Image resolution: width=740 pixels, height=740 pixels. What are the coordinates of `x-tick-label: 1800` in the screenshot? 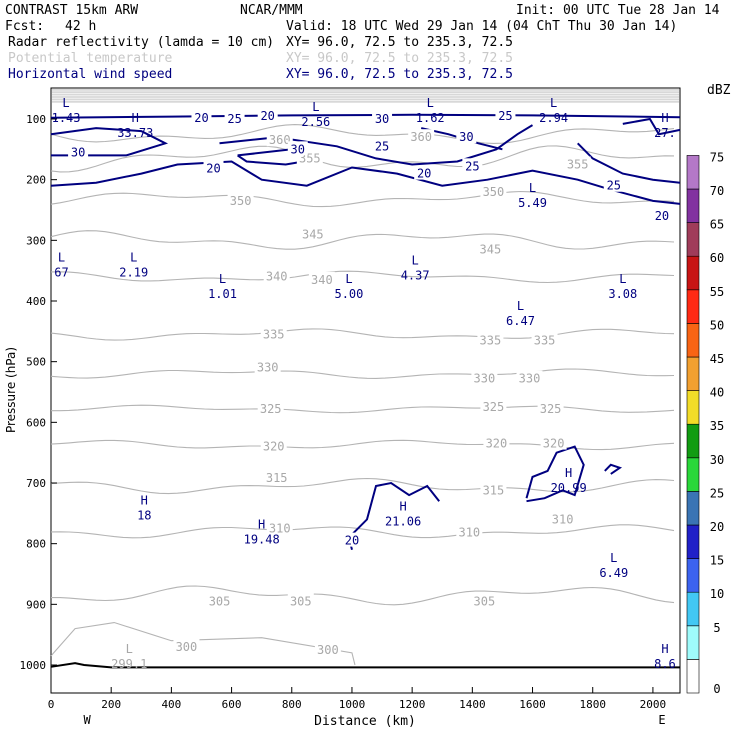 It's located at (592, 704).